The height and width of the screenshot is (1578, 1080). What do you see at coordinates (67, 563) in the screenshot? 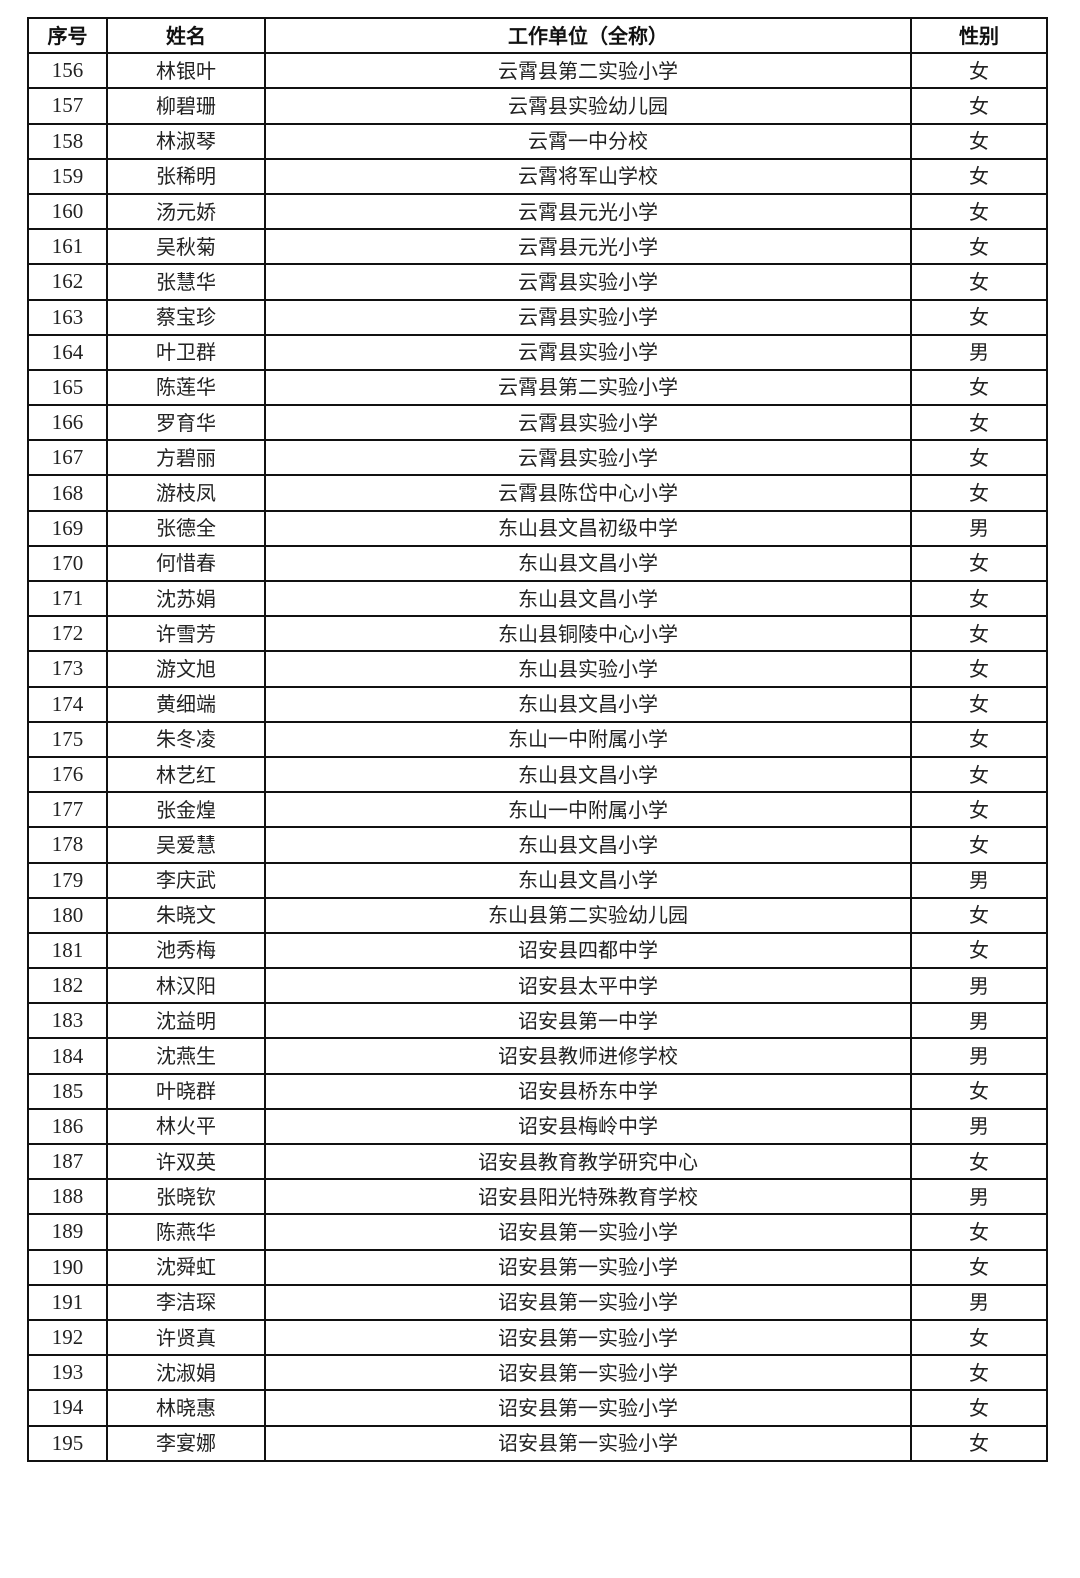
I see `cell-index: 170` at bounding box center [67, 563].